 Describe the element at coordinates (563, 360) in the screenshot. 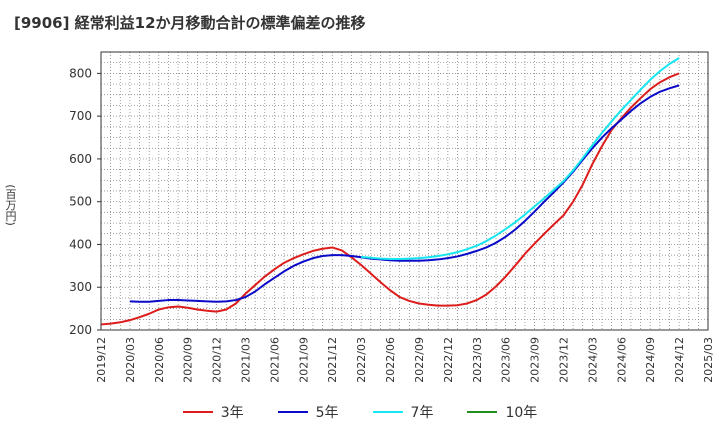

I see `x-tick-label: 2023/12` at that location.